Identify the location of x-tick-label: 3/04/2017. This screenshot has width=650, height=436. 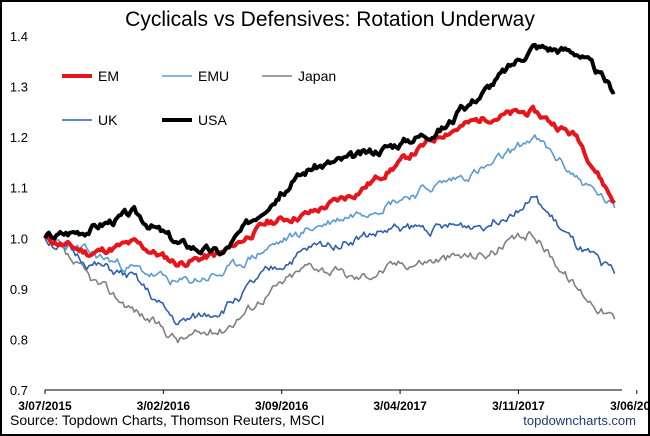
(400, 406).